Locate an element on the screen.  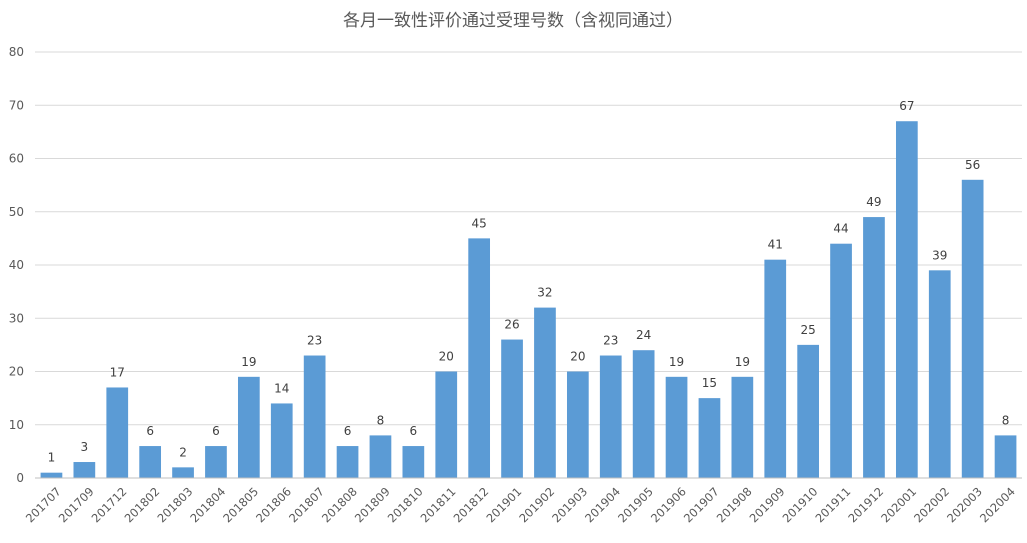
x-tick-label: 202002 is located at coordinates (931, 504).